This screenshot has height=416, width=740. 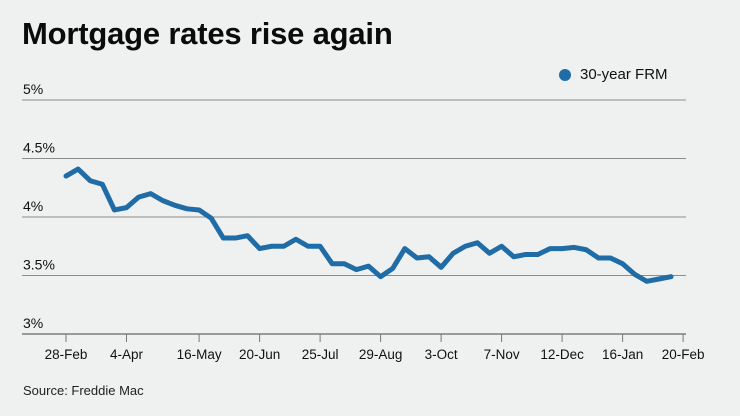 What do you see at coordinates (39, 265) in the screenshot?
I see `y-tick-label: 3.5%` at bounding box center [39, 265].